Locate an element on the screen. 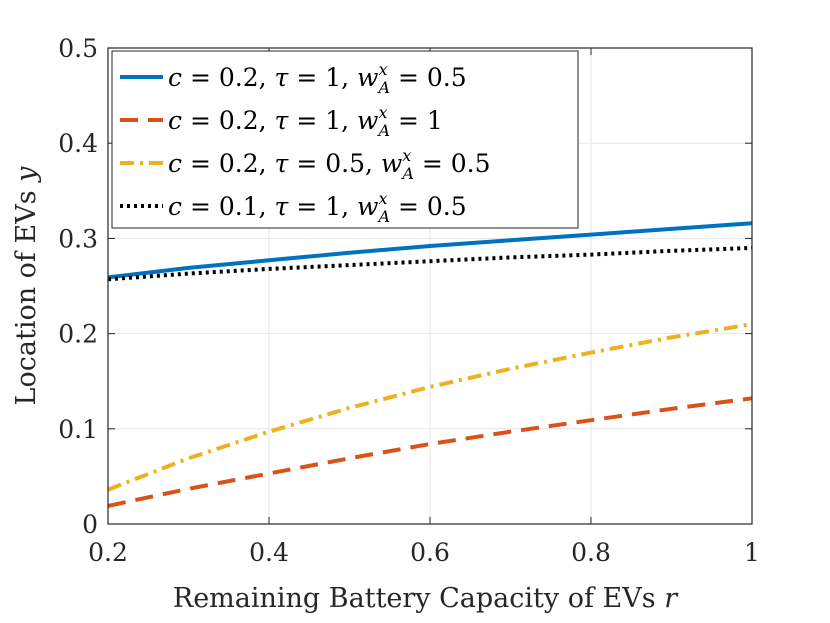 Image resolution: width=830 pixels, height=623 pixels. x-axis-label: Remaining Battery Capacity of EVs r is located at coordinates (426, 598).